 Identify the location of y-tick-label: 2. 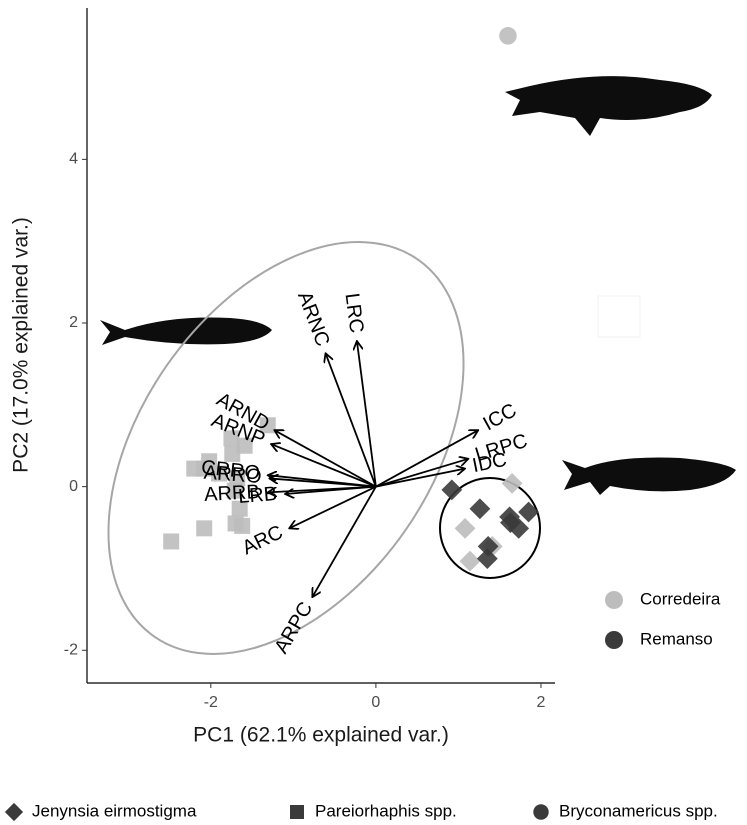
(73, 322).